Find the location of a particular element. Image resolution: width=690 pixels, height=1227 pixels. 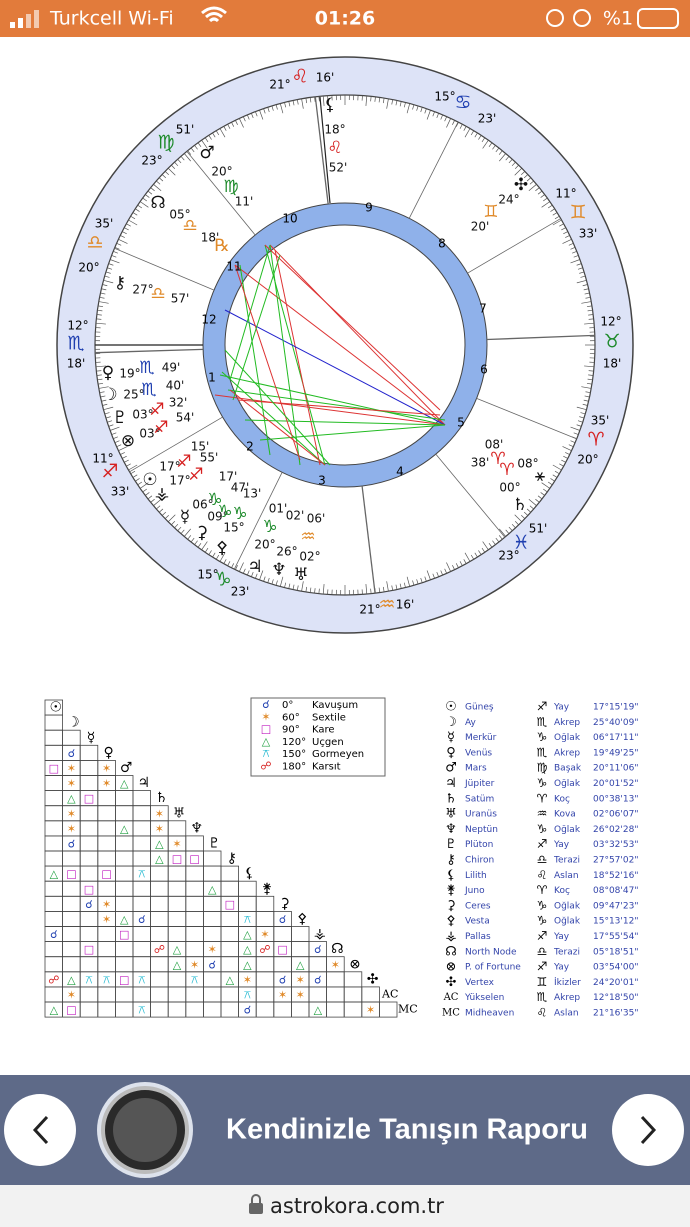

planet-glyph: ☊ is located at coordinates (451, 951).